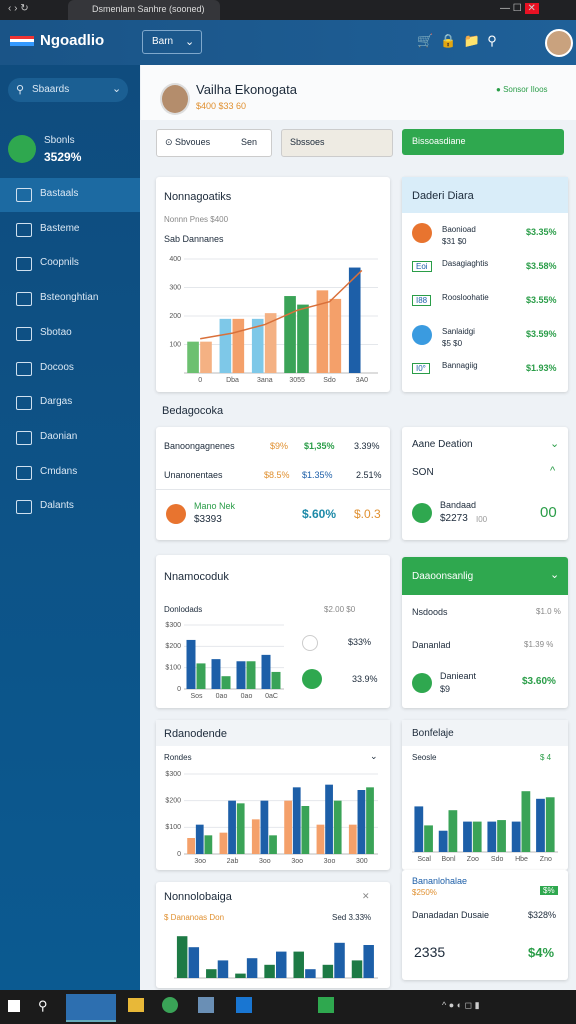 The height and width of the screenshot is (1024, 576). What do you see at coordinates (196, 696) in the screenshot?
I see `x-tick-label: Sos` at bounding box center [196, 696].